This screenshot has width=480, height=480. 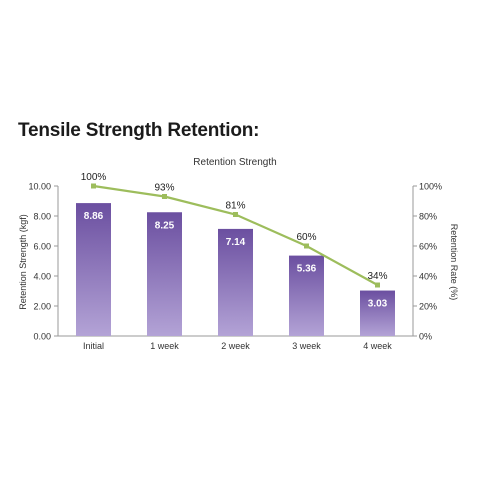 What do you see at coordinates (42, 277) in the screenshot?
I see `y-tick-label: 4.00` at bounding box center [42, 277].